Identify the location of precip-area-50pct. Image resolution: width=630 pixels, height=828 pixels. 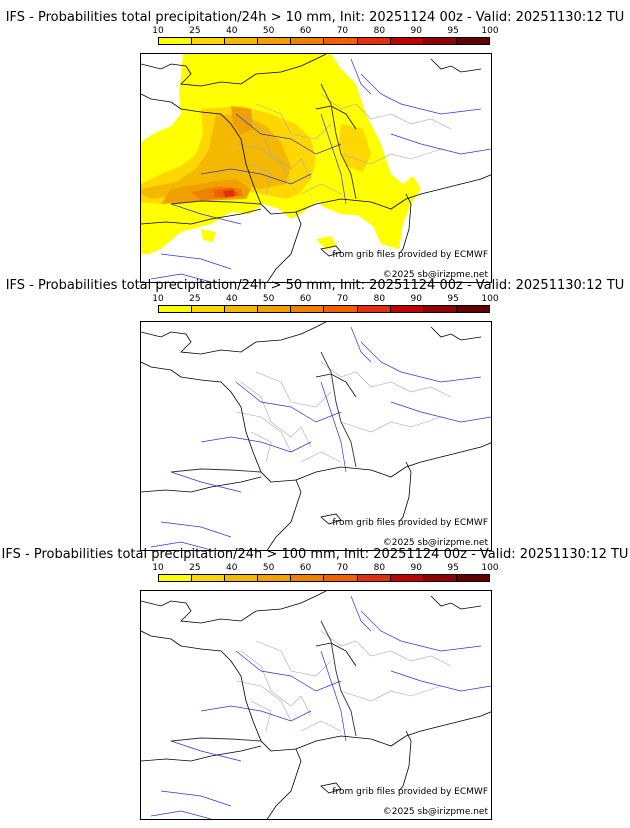
(242, 120).